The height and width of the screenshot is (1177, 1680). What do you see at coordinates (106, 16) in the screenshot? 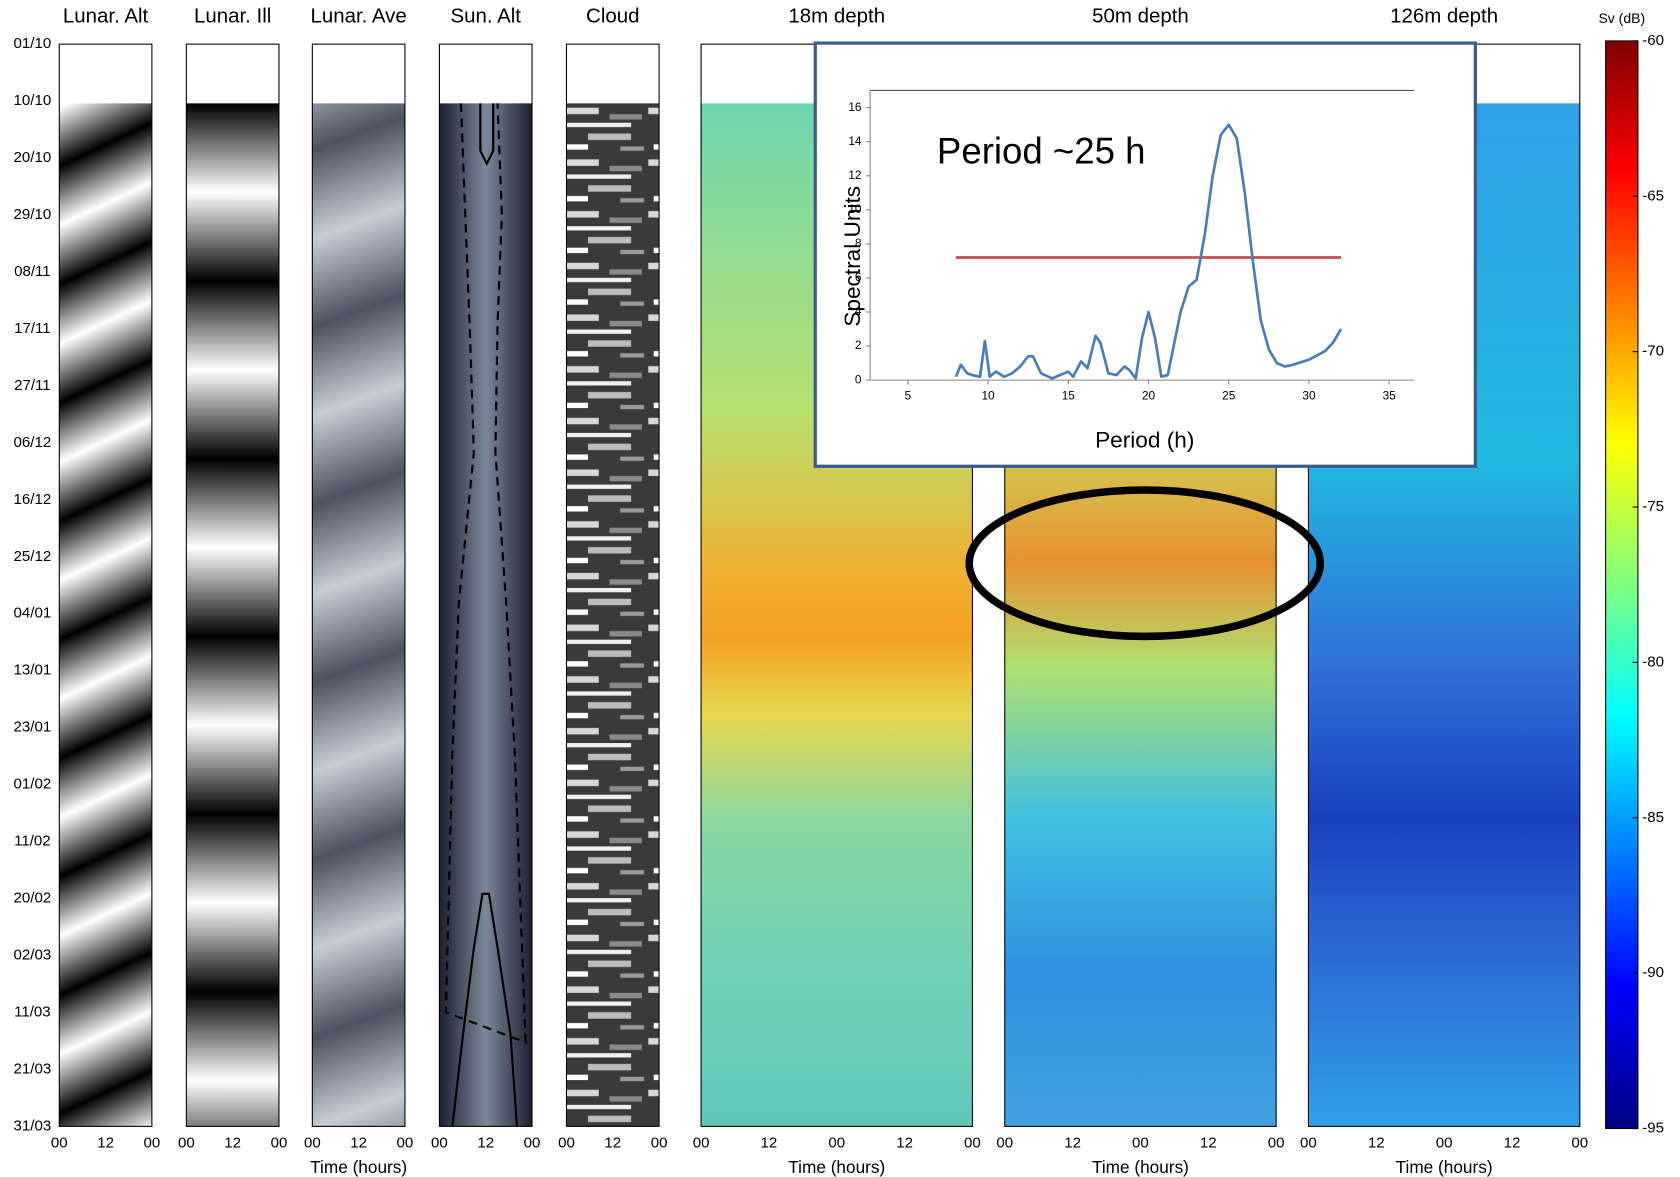
I see `panel-title: Lunar. Alt` at bounding box center [106, 16].